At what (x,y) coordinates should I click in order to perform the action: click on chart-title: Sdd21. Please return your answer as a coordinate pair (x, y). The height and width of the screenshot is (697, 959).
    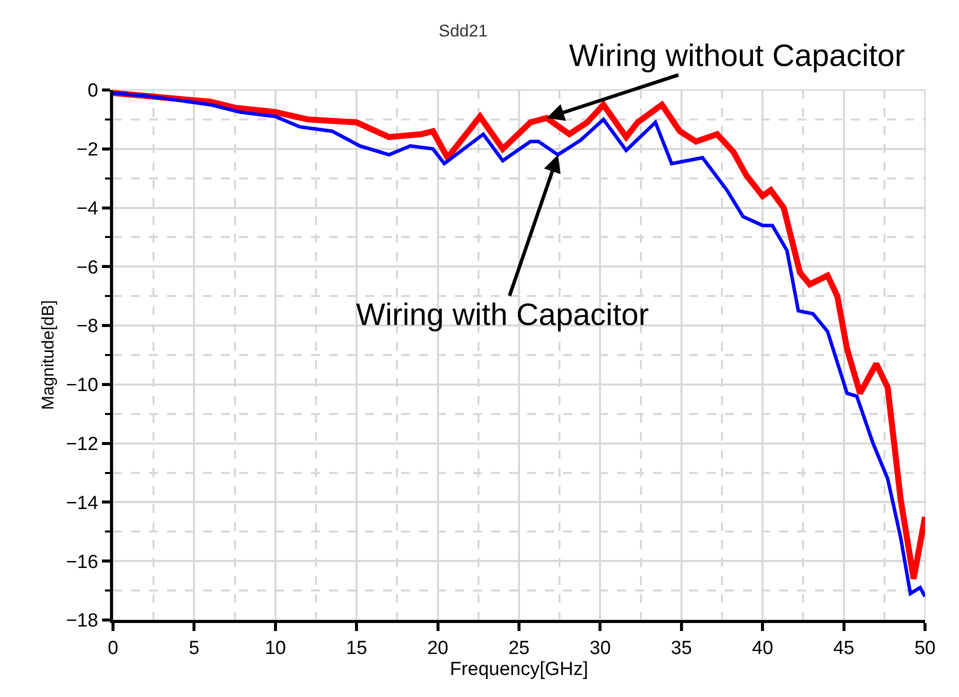
    Looking at the image, I should click on (463, 30).